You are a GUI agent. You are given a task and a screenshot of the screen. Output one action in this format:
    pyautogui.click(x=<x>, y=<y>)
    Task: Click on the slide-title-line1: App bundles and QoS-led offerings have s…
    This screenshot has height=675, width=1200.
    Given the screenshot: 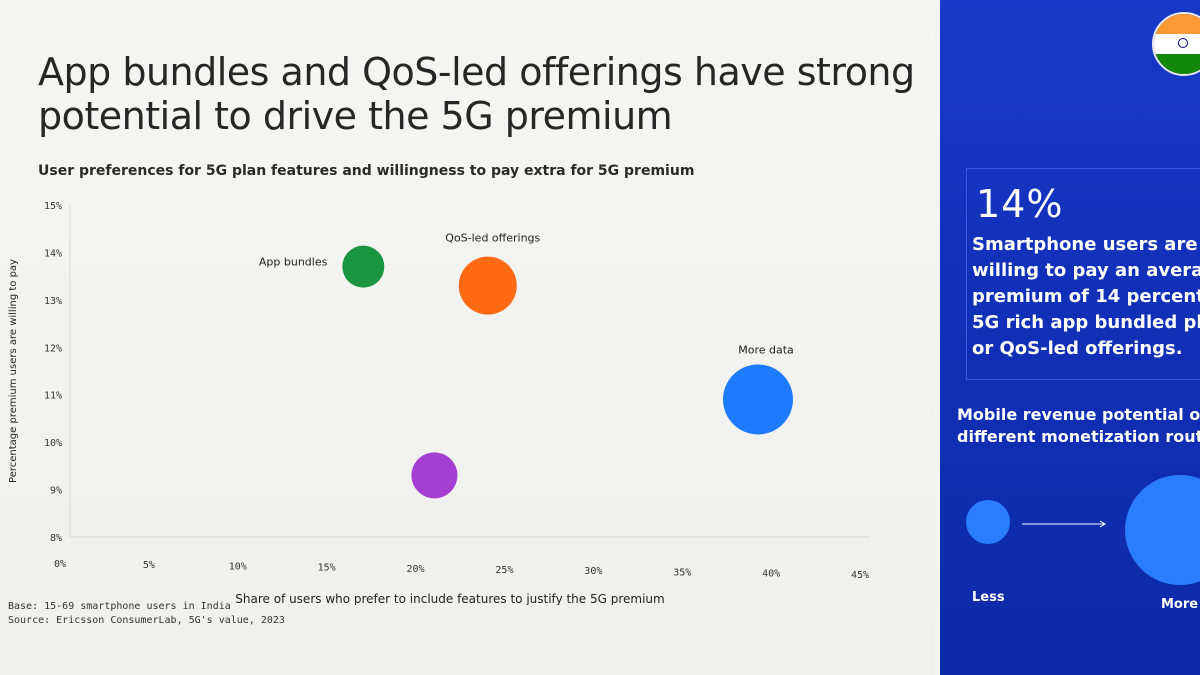 What is the action you would take?
    pyautogui.click(x=476, y=72)
    